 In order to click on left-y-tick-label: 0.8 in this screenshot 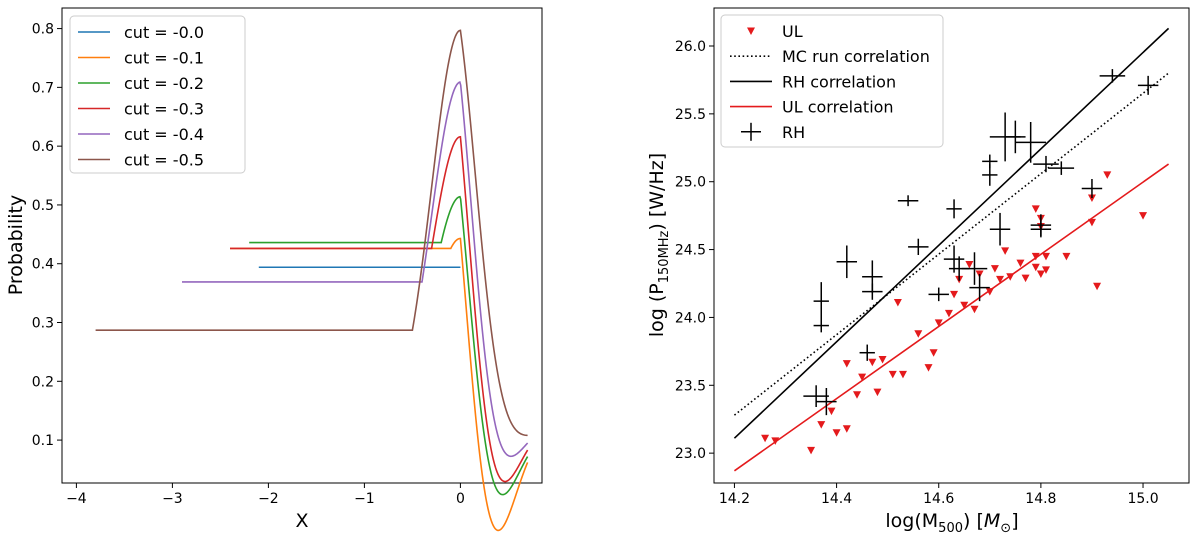, I will do `click(43, 30)`.